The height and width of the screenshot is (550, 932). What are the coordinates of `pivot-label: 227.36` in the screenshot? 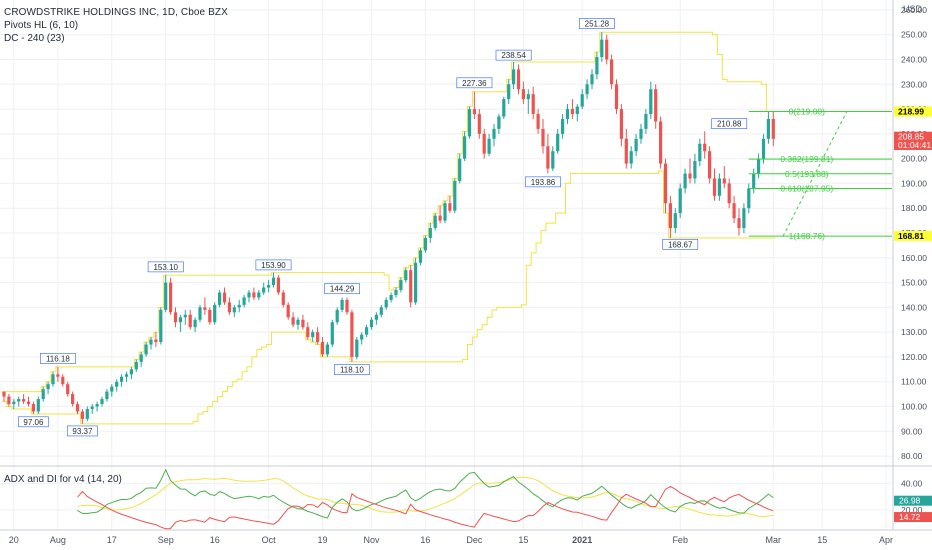 It's located at (474, 83).